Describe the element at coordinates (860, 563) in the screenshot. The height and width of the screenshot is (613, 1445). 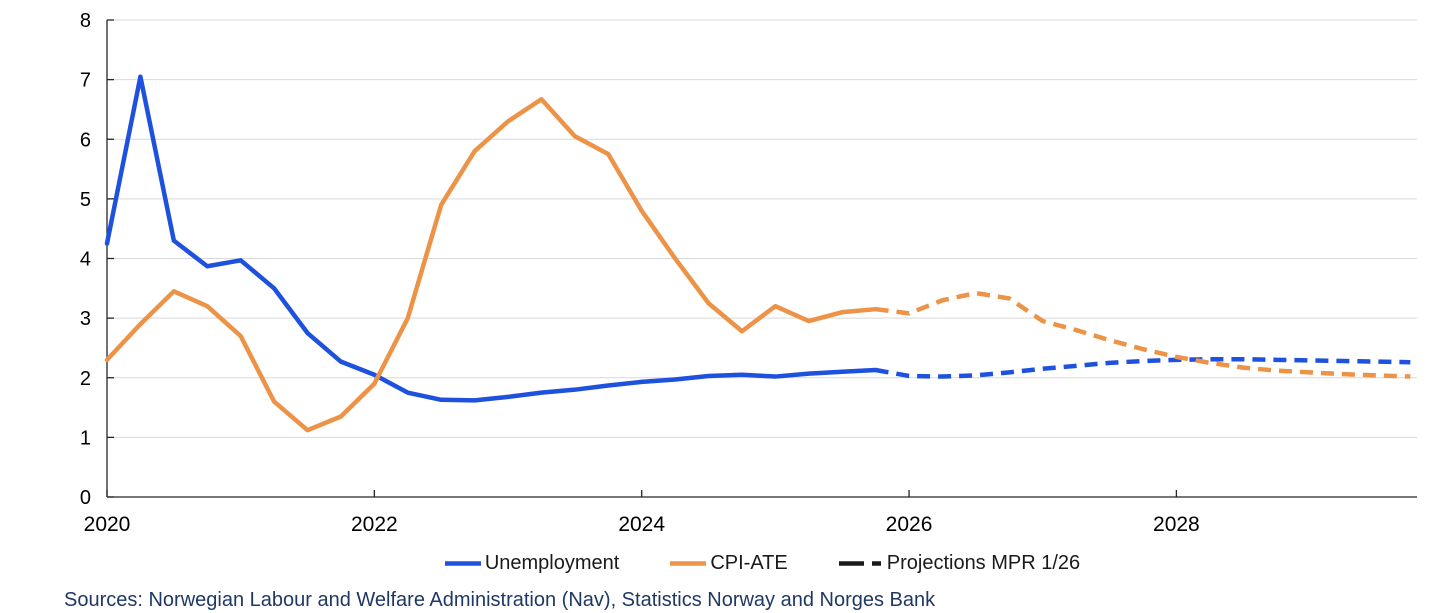
I see `projections-dashed-line-swatch-icon` at that location.